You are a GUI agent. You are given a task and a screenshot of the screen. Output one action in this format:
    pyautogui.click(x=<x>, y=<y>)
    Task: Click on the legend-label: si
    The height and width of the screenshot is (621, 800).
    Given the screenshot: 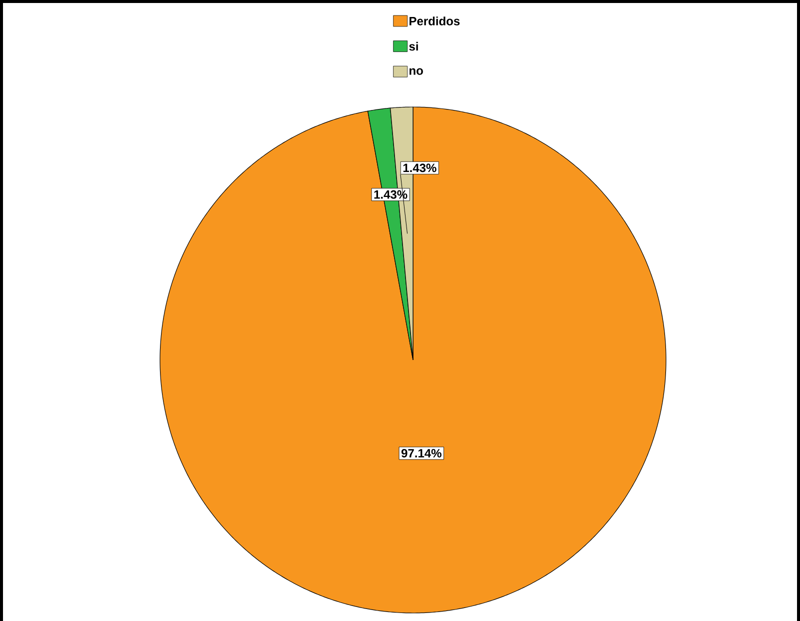 What is the action you would take?
    pyautogui.click(x=413, y=46)
    